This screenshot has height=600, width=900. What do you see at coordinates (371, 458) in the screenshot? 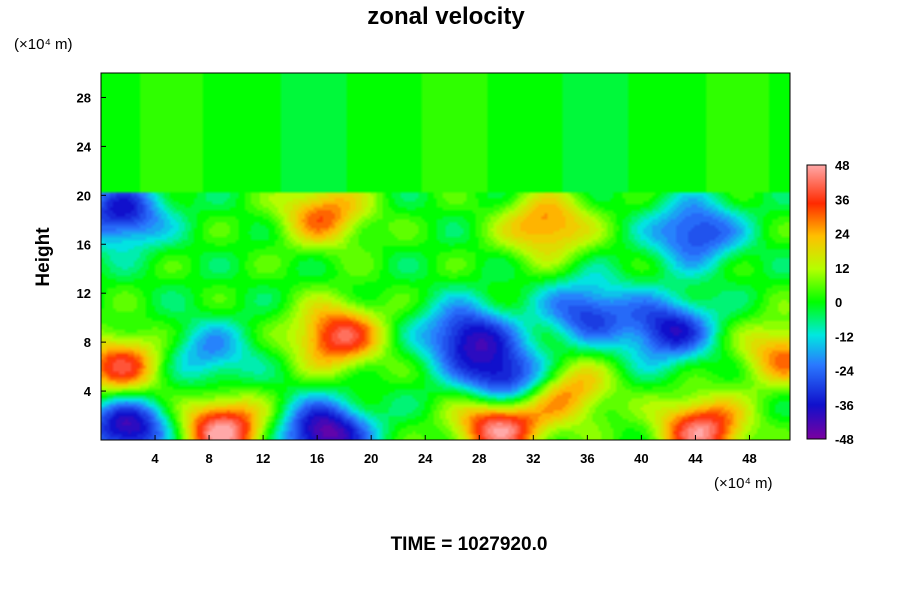
I see `x-tick-label: 20` at bounding box center [371, 458].